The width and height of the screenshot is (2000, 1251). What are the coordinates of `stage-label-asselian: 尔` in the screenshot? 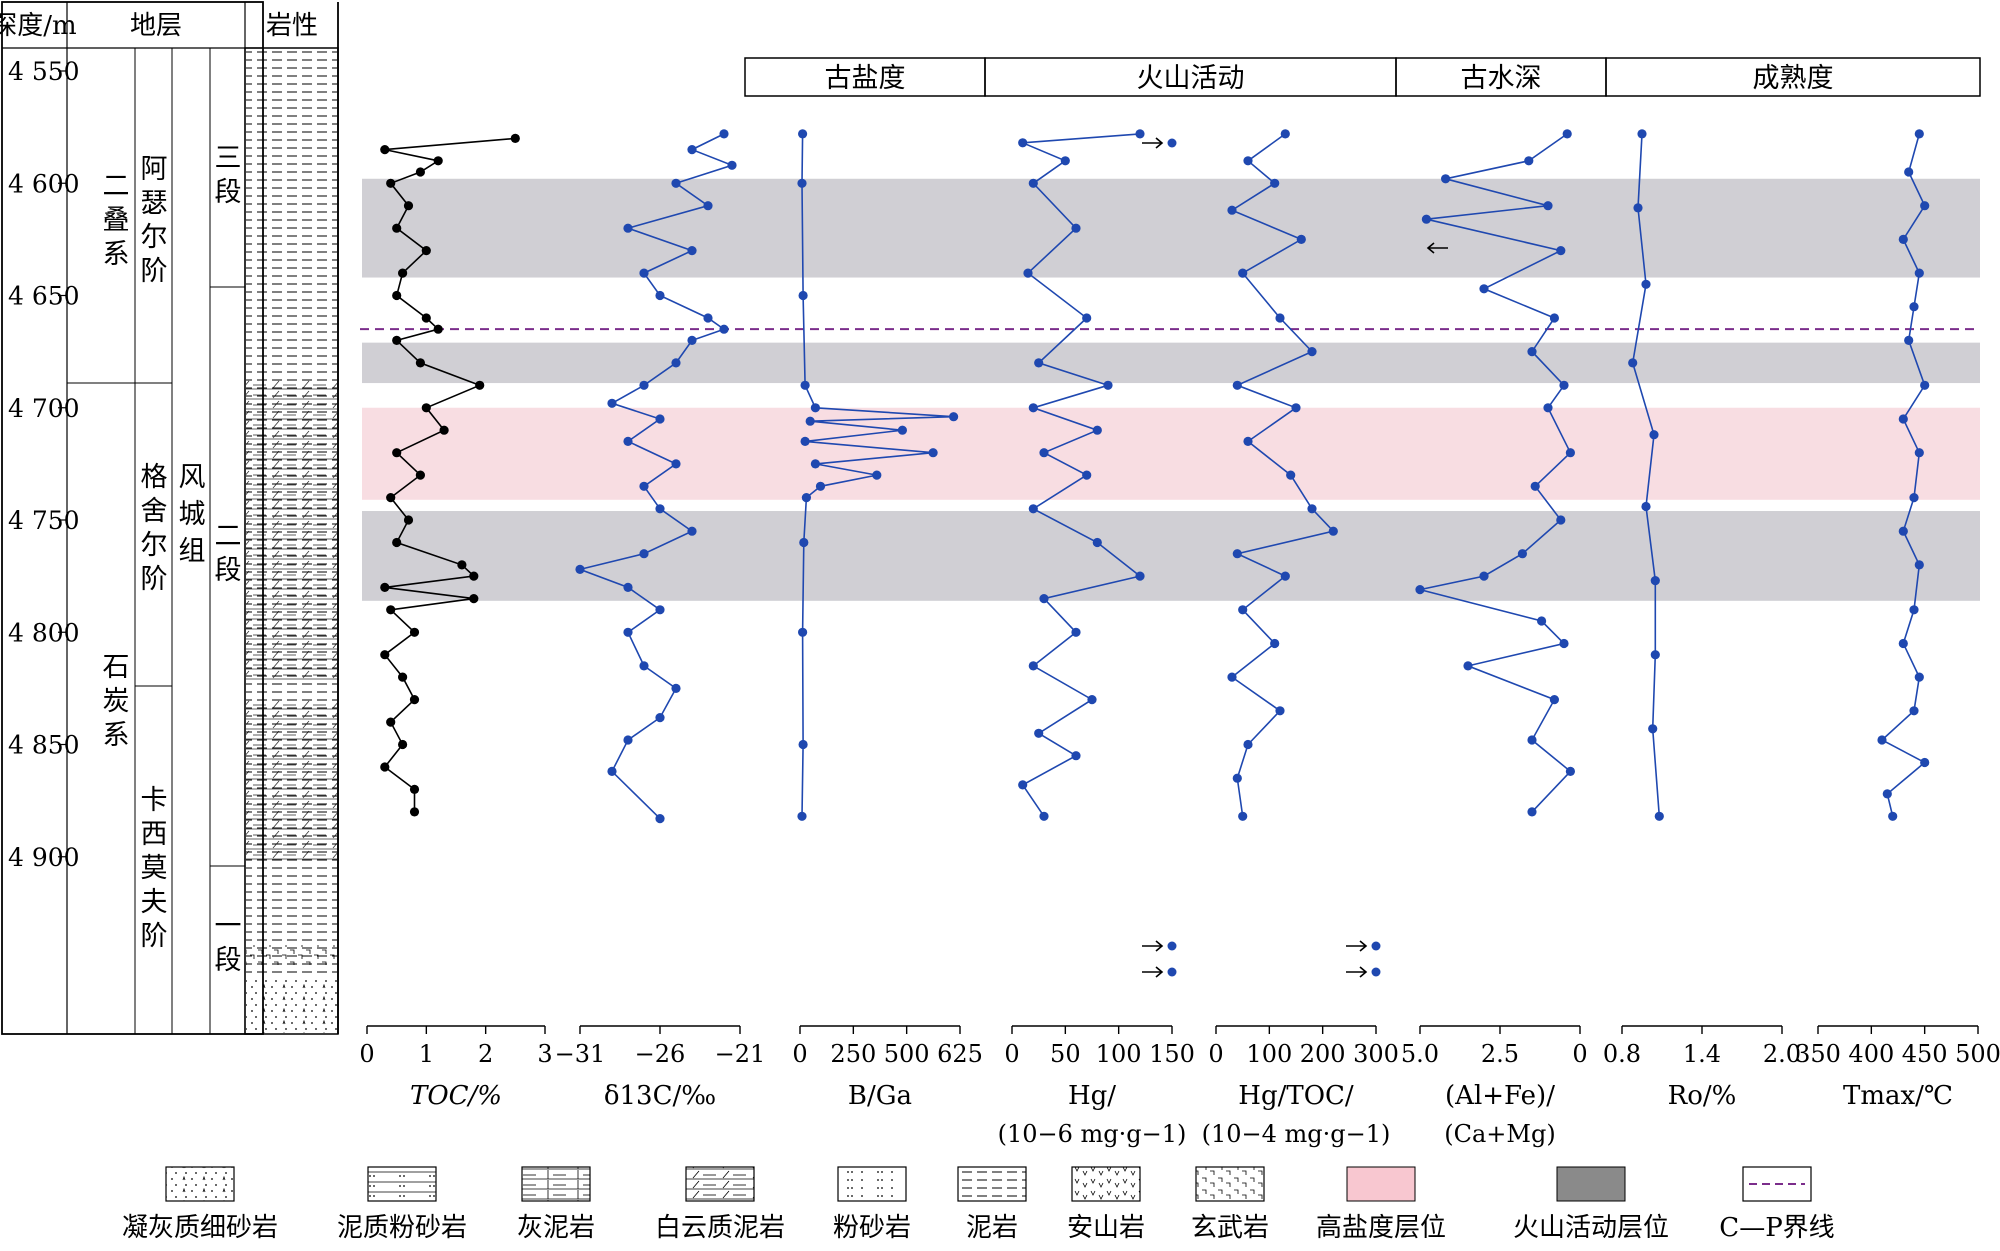 It's located at (154, 237).